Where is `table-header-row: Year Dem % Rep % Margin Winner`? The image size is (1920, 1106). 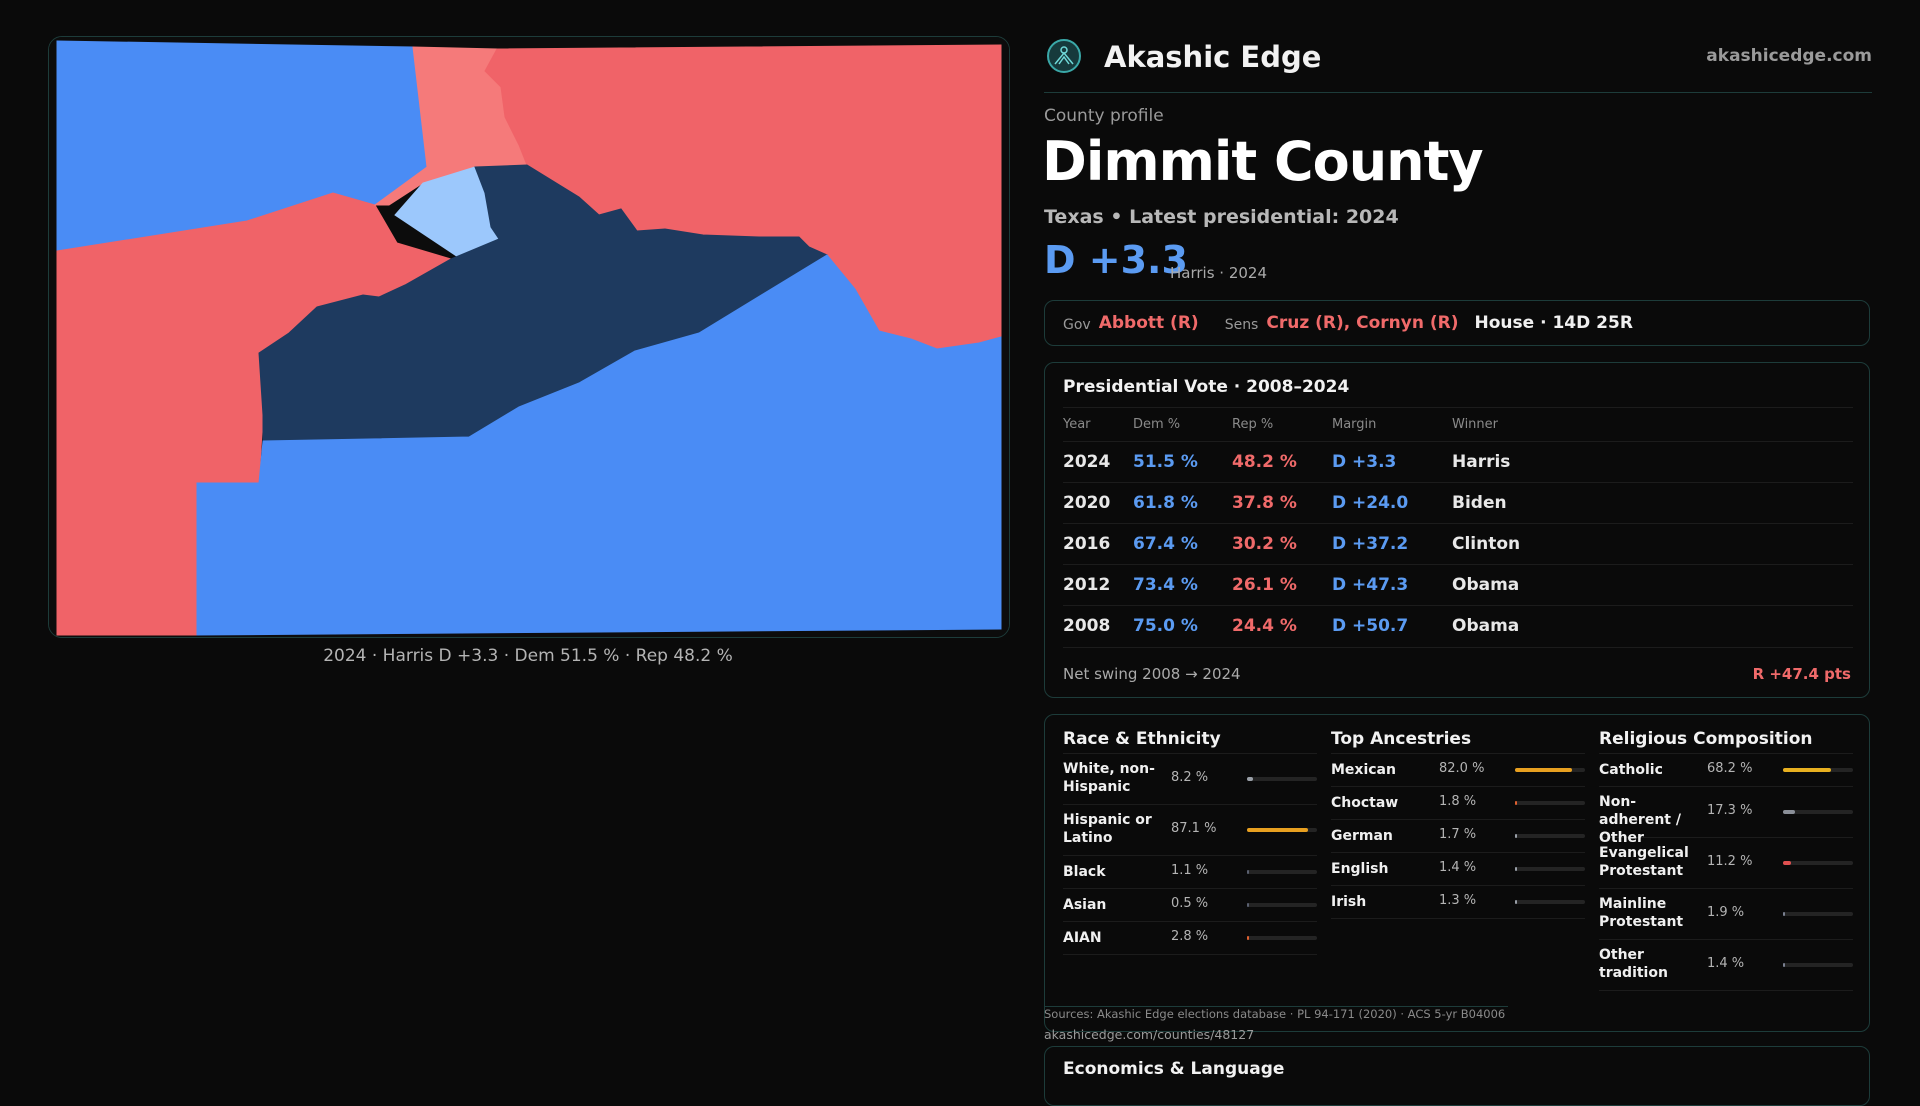 table-header-row: Year Dem % Rep % Margin Winner is located at coordinates (1458, 424).